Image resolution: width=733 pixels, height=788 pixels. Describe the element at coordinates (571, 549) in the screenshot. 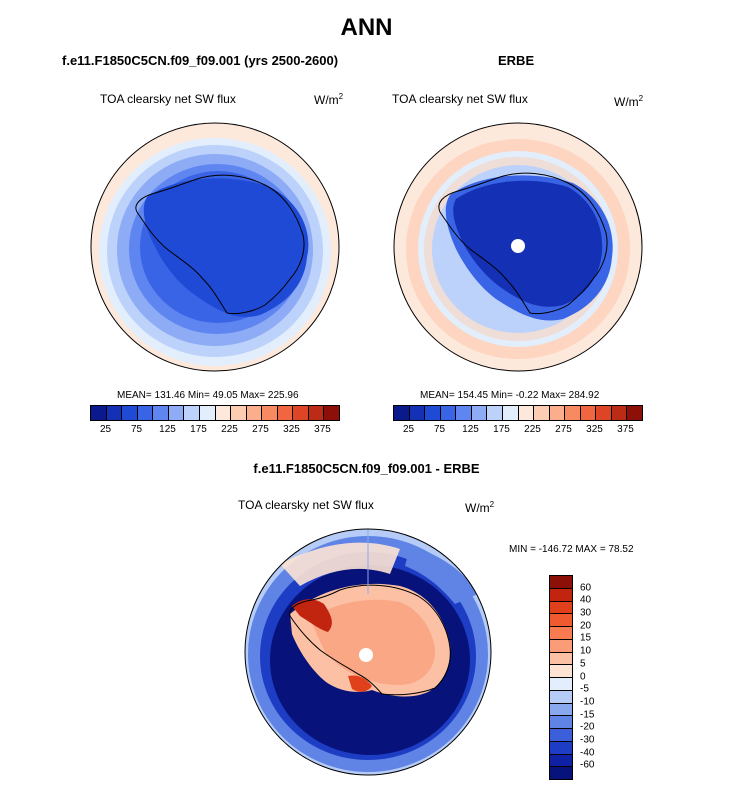

I see `panel3-stats: MIN = -146.72 MAX = 78.52` at that location.